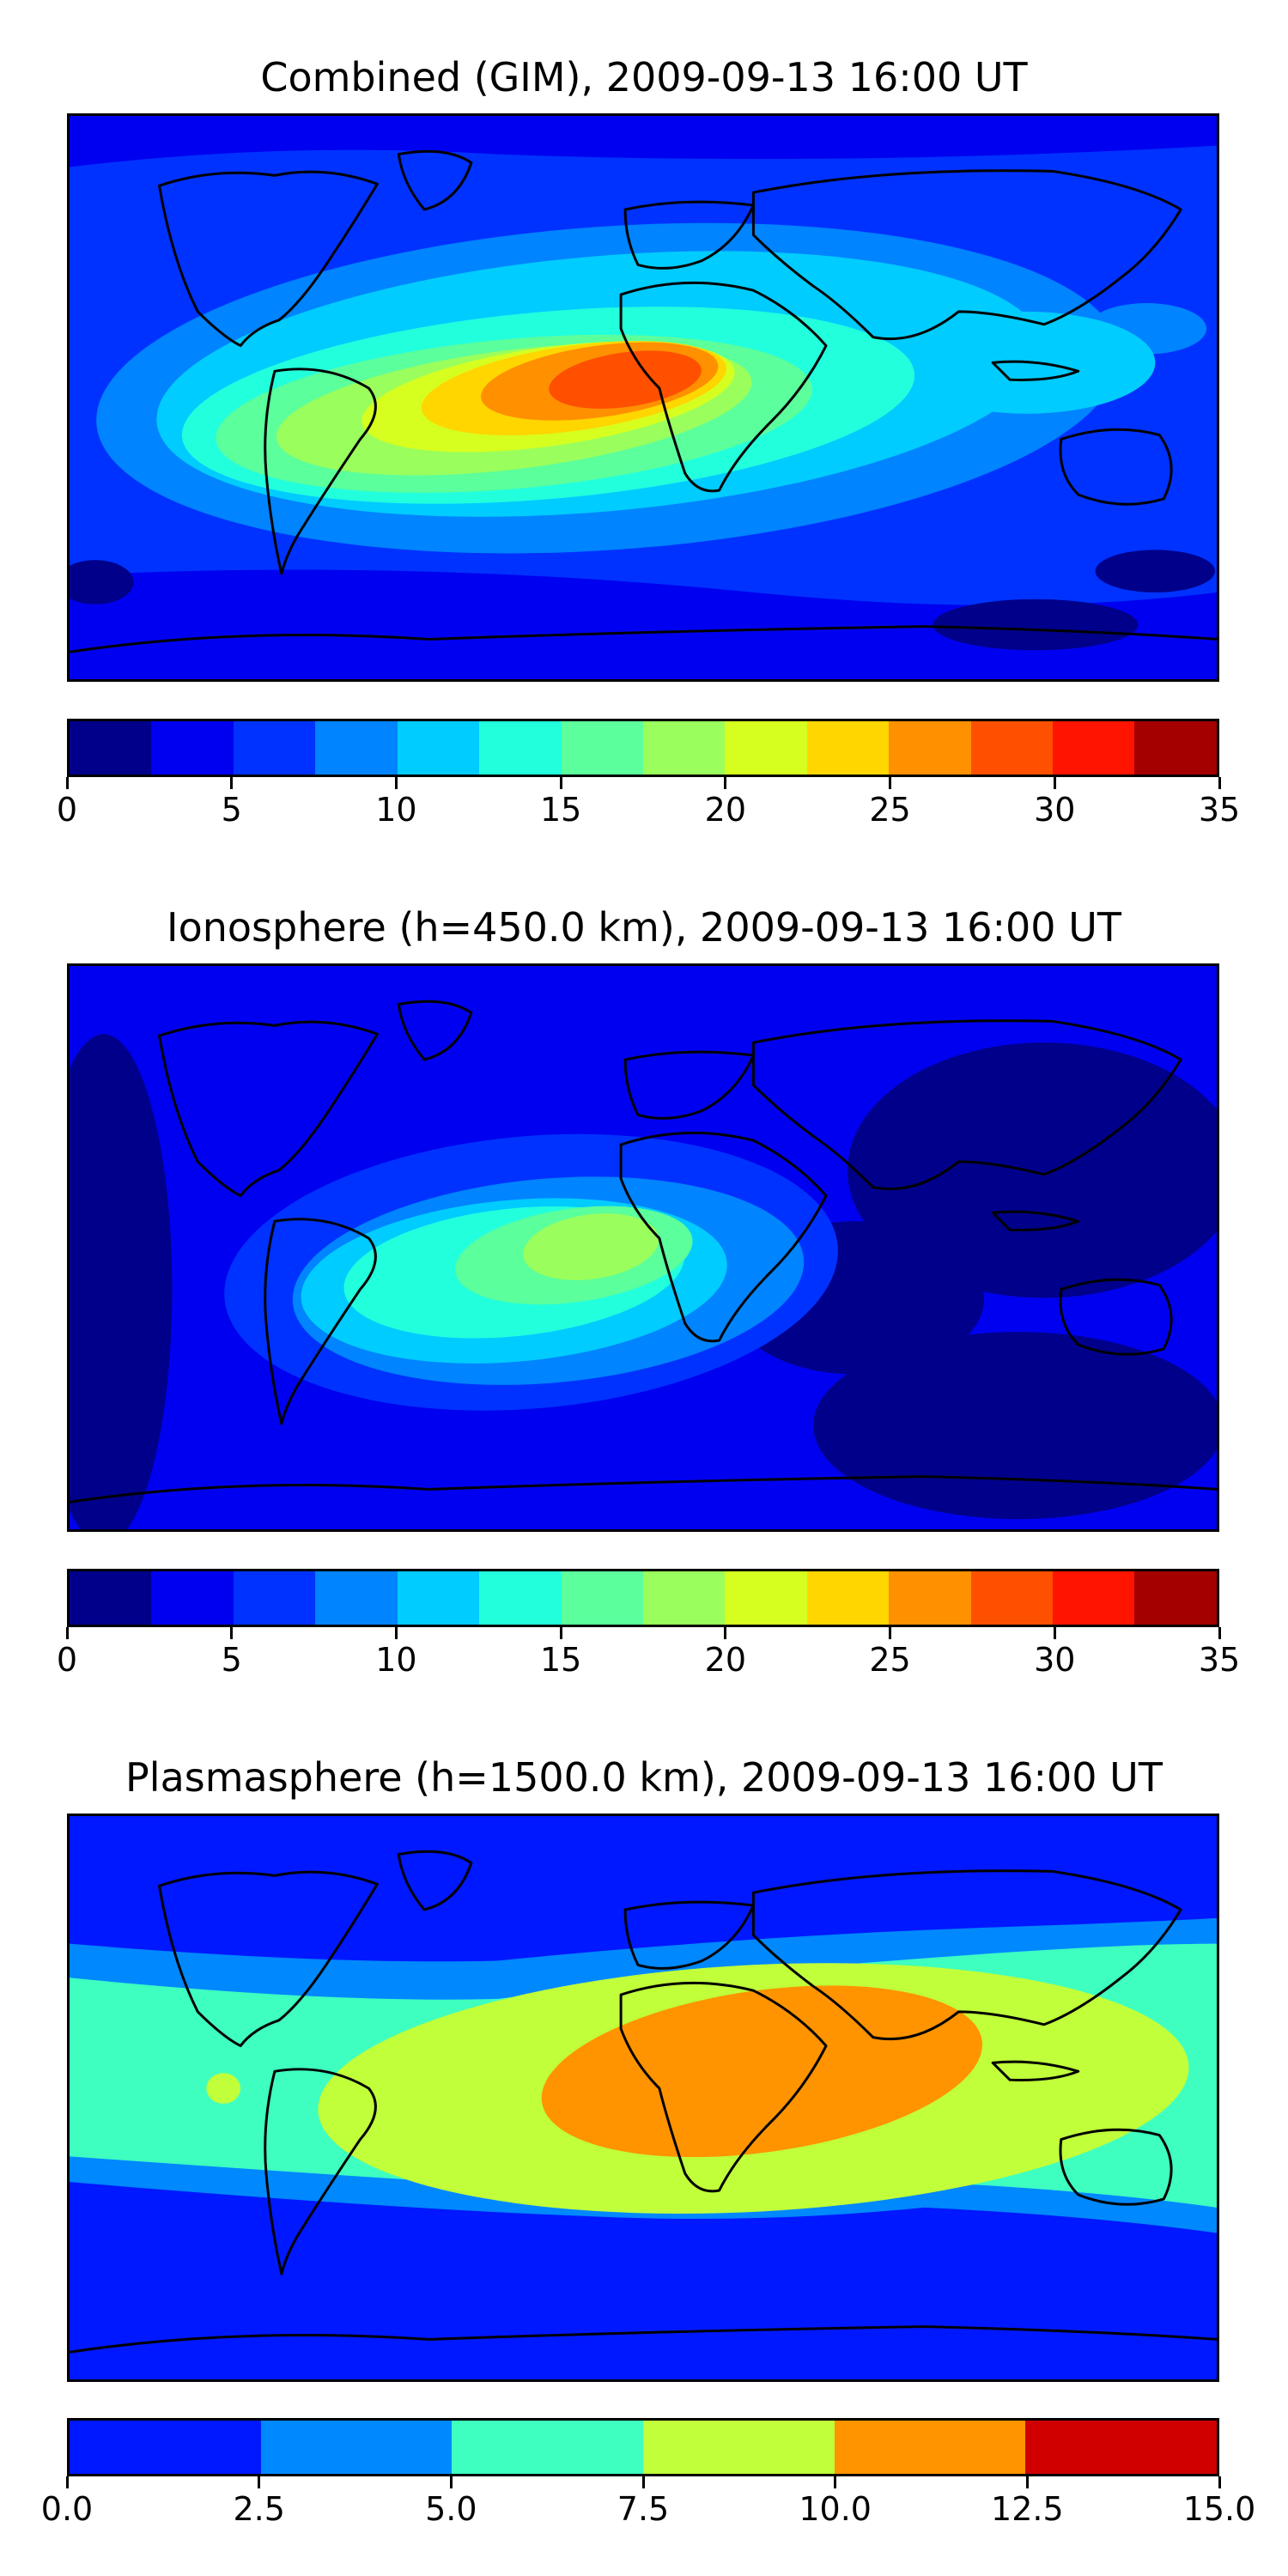 The image size is (1288, 2576). Describe the element at coordinates (835, 2509) in the screenshot. I see `colorbar-tick-label: 10.0` at that location.